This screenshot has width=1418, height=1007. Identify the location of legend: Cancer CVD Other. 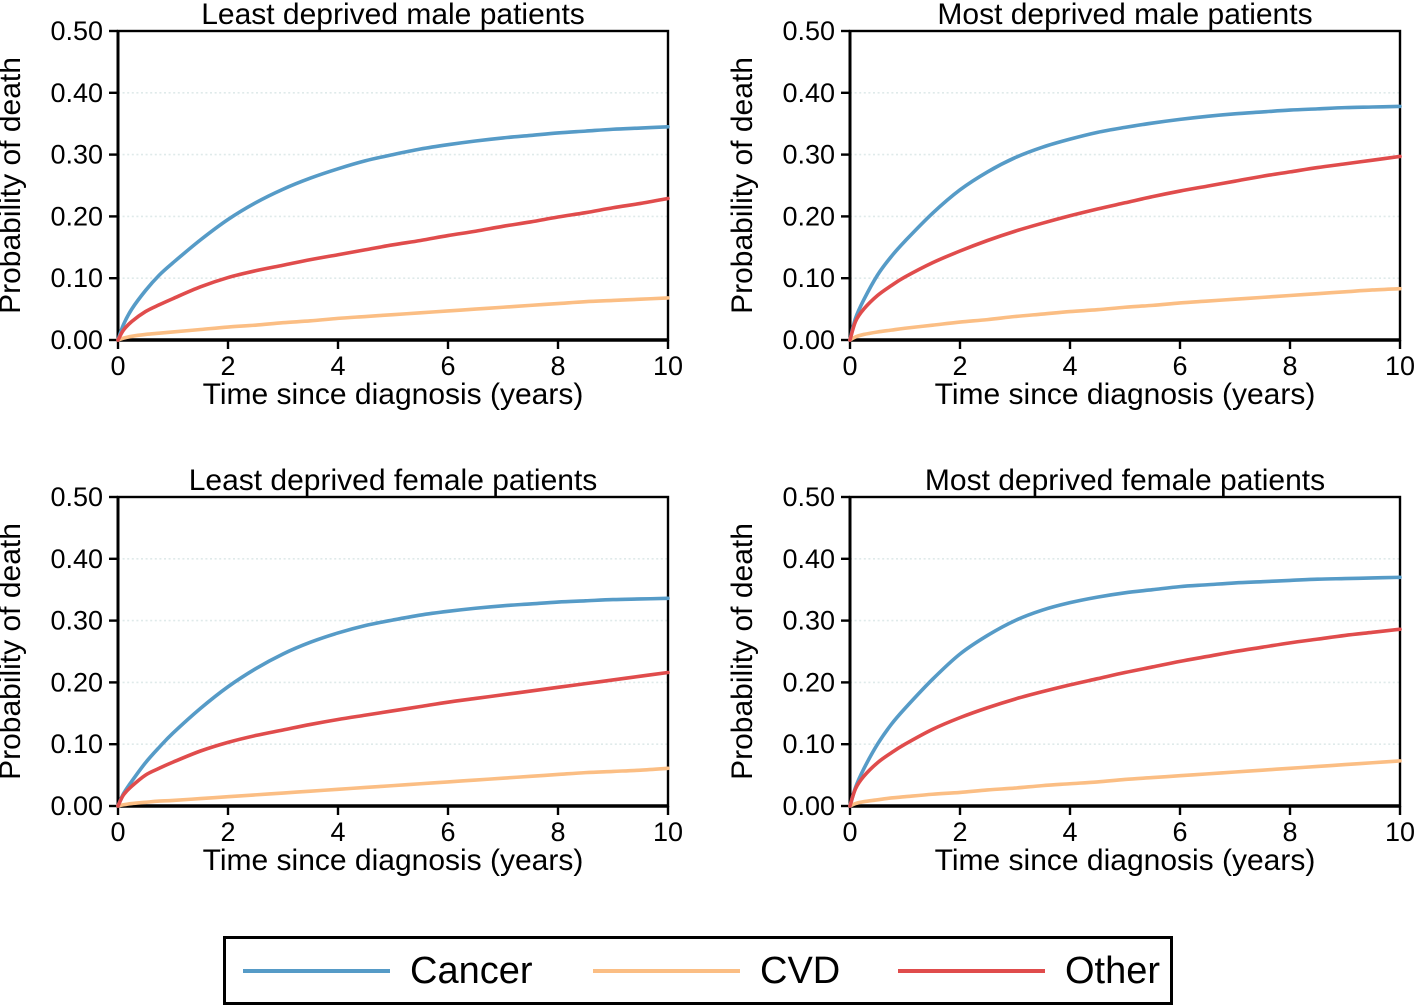
(698, 970).